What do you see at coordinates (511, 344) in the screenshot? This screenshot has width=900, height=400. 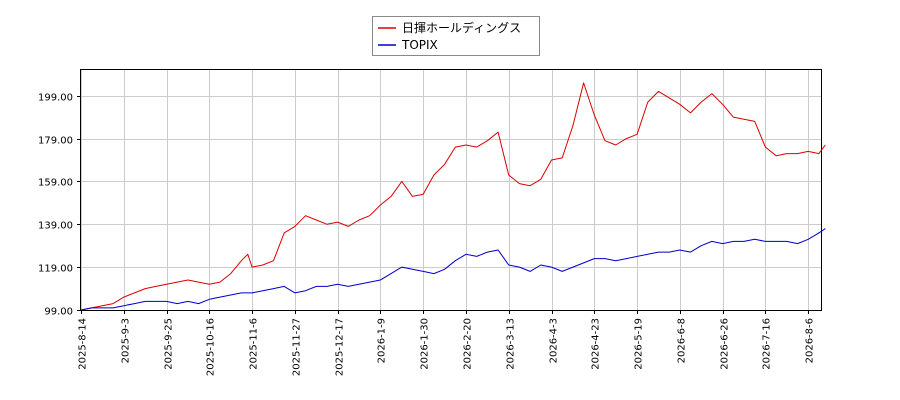 I see `x-tick-label: 2026-3-13` at bounding box center [511, 344].